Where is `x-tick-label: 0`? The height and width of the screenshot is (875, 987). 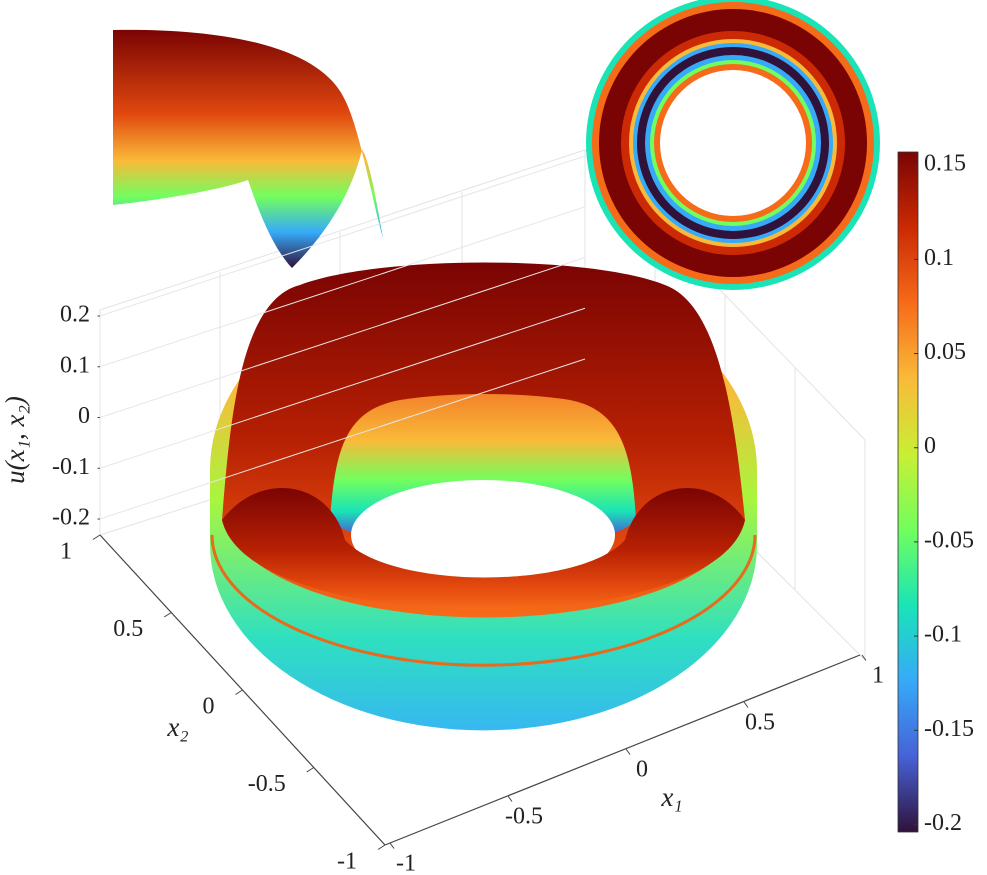
x-tick-label: 0 is located at coordinates (642, 770).